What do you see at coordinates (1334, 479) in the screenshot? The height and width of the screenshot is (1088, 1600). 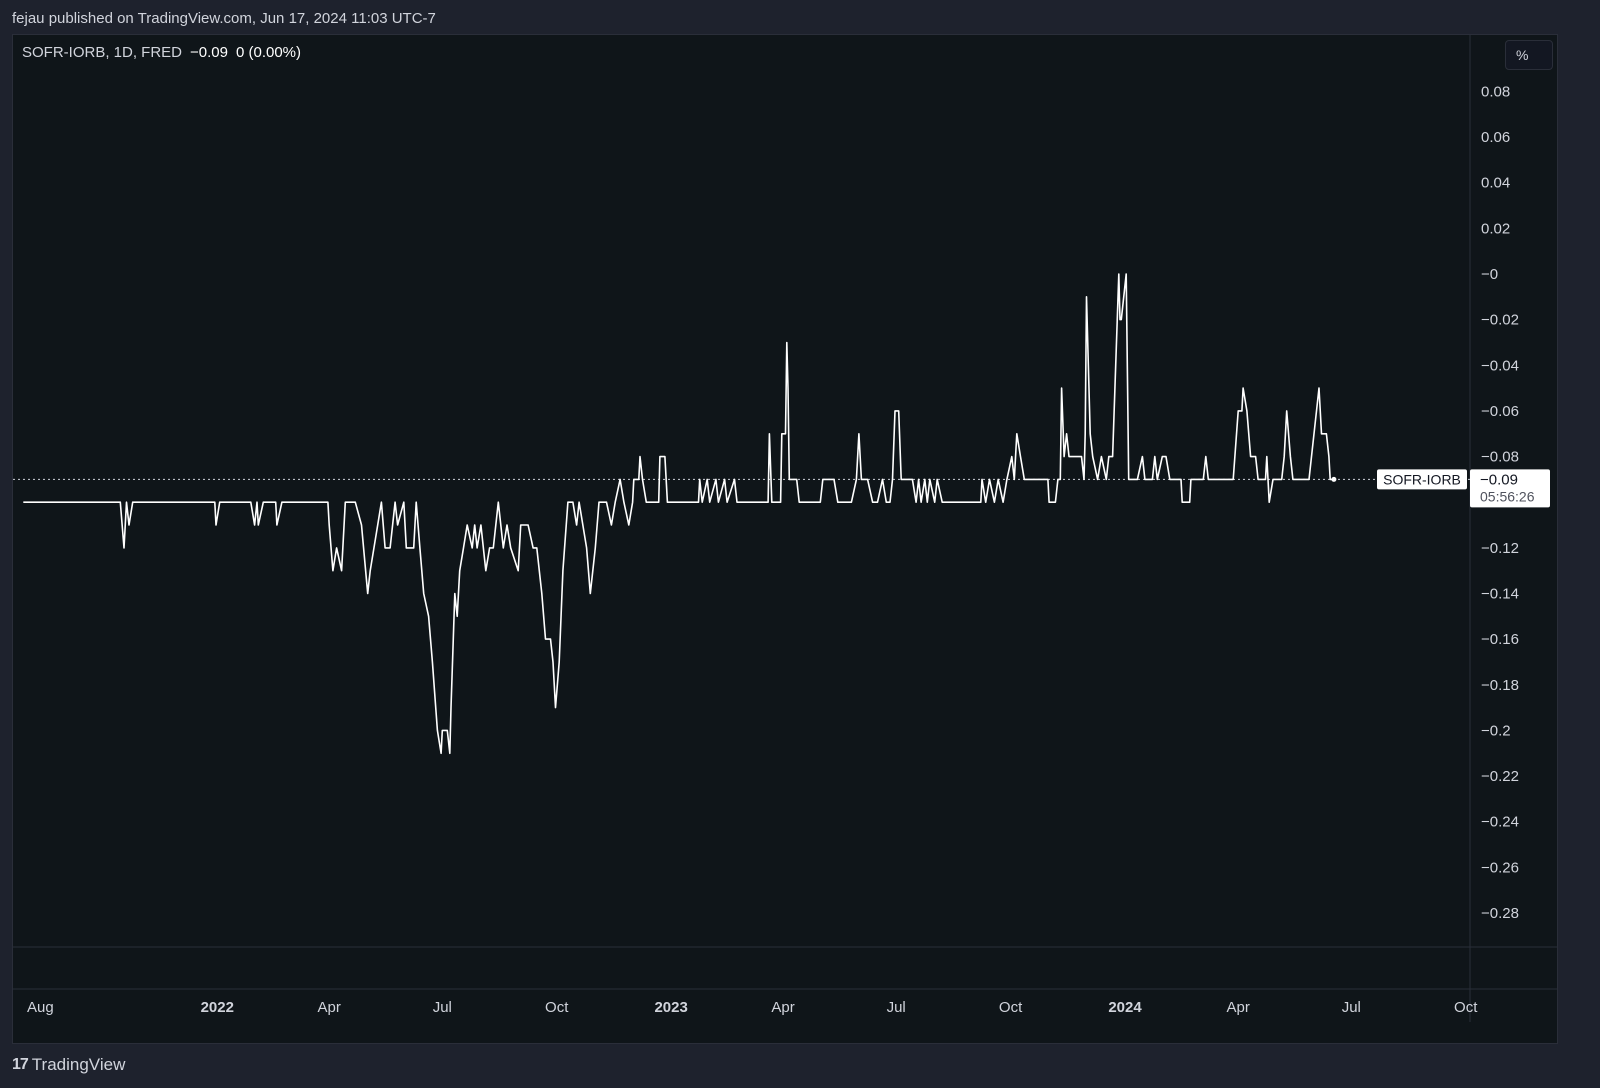 I see `last-price-dot` at bounding box center [1334, 479].